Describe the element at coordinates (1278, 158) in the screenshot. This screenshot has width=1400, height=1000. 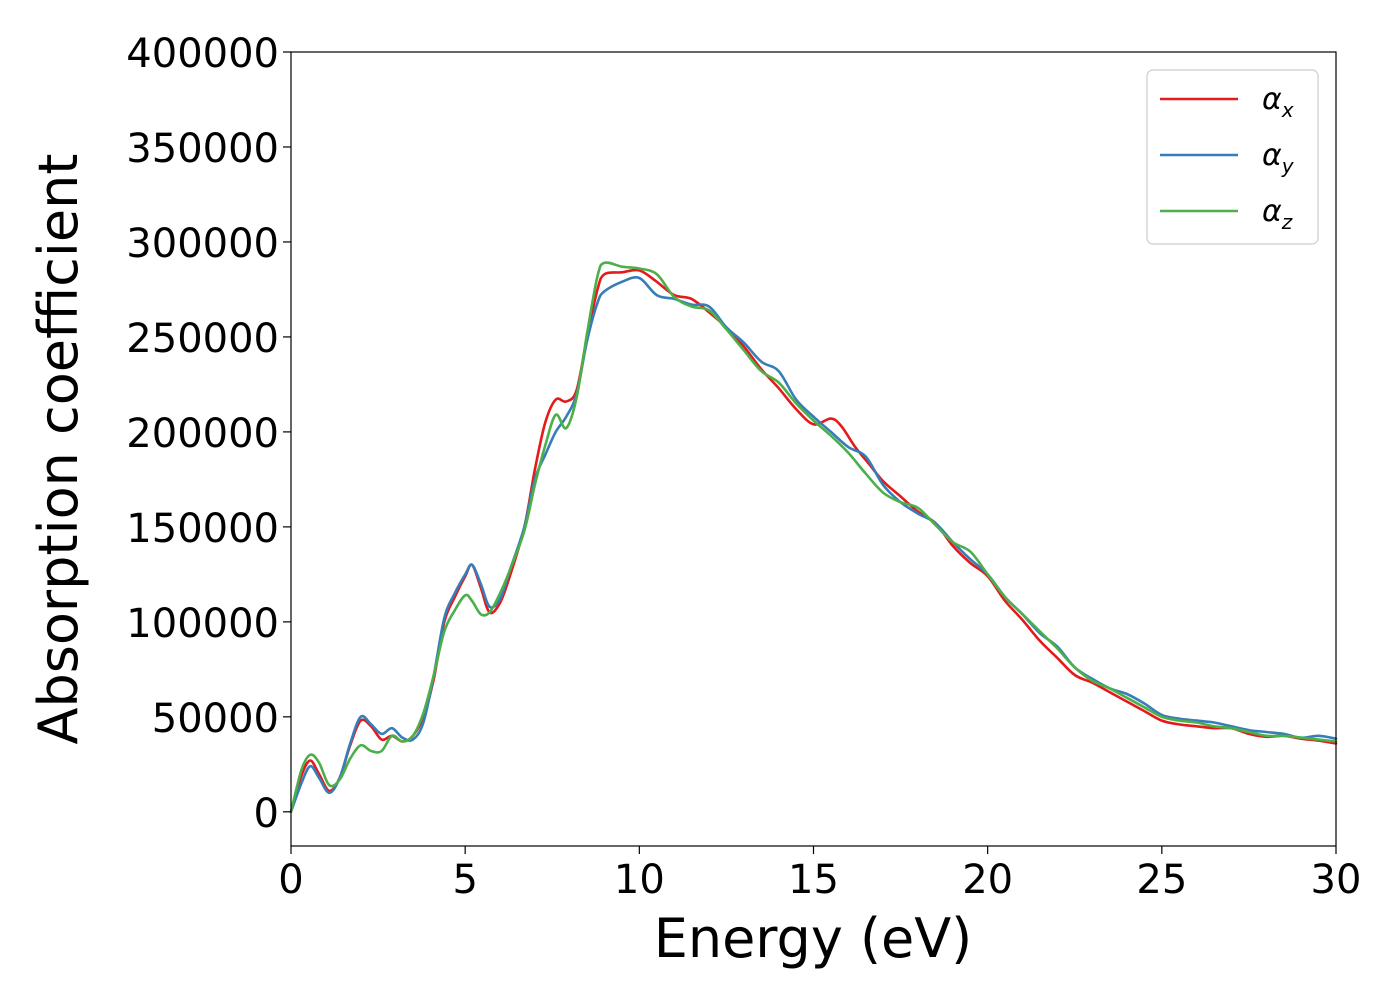
I see `legend-label-y: αy` at that location.